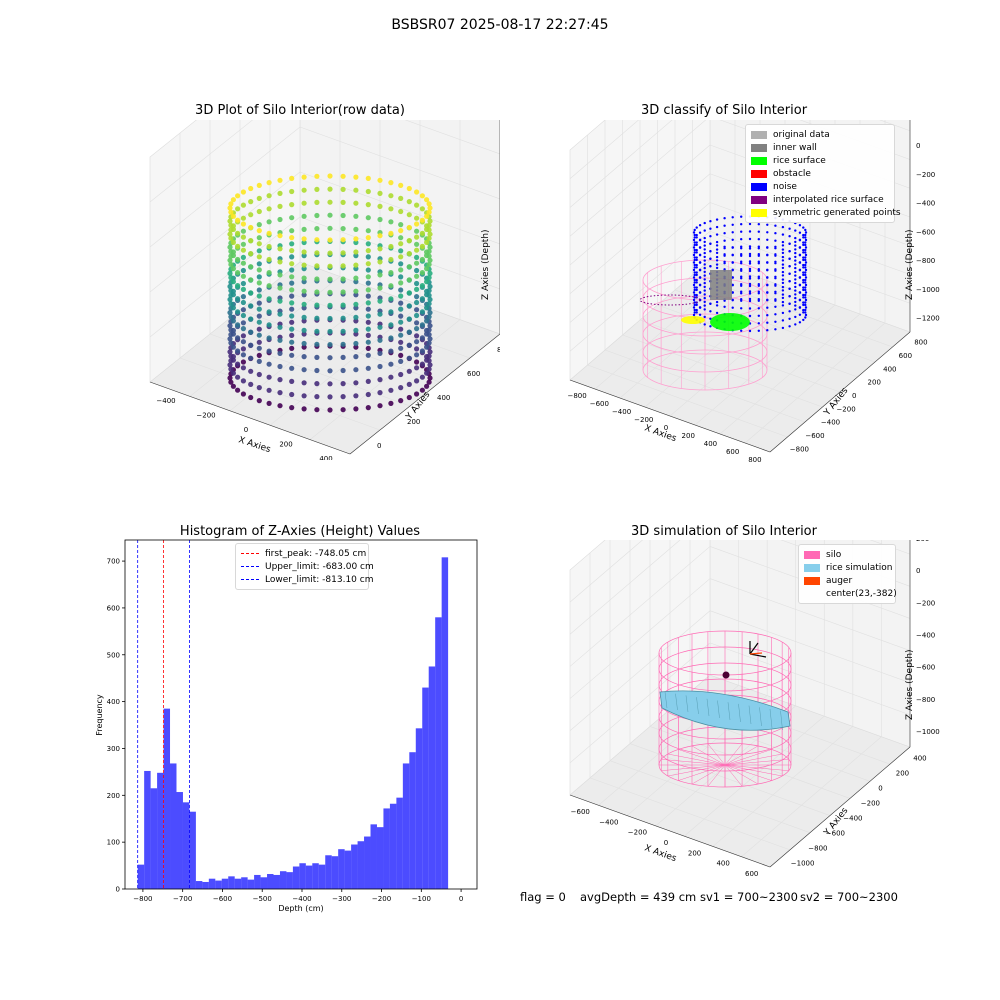  What do you see at coordinates (854, 396) in the screenshot?
I see `y-tick-label: 0` at bounding box center [854, 396].